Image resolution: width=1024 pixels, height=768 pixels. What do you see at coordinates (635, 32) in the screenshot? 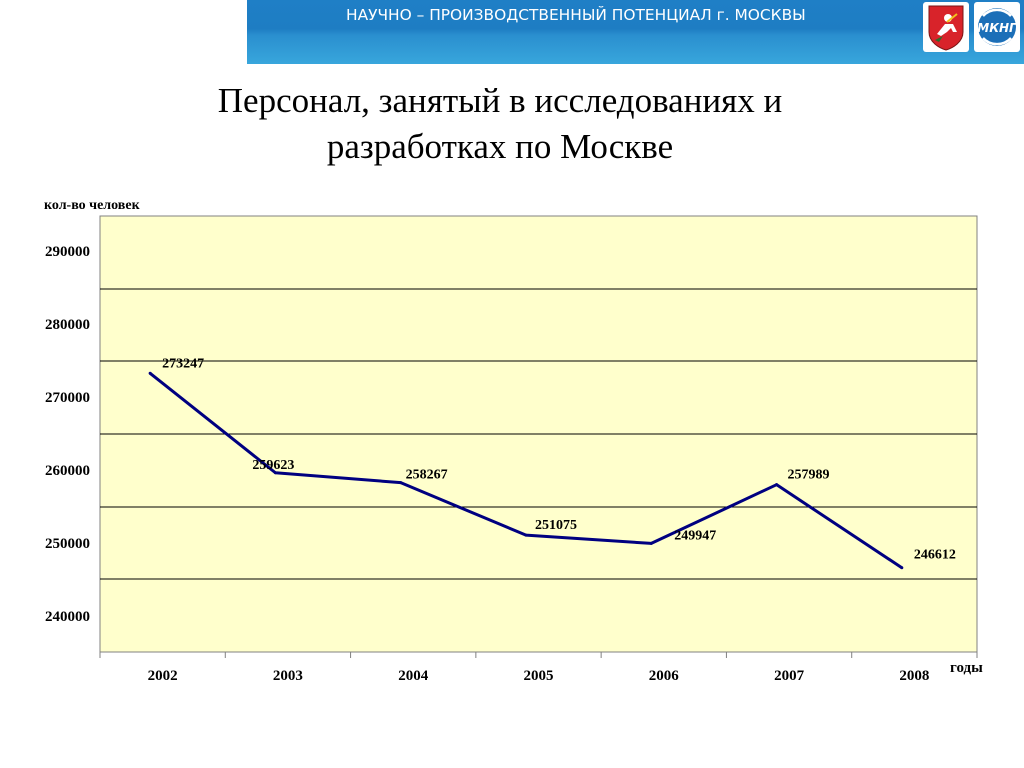
I see `header-banner` at bounding box center [635, 32].